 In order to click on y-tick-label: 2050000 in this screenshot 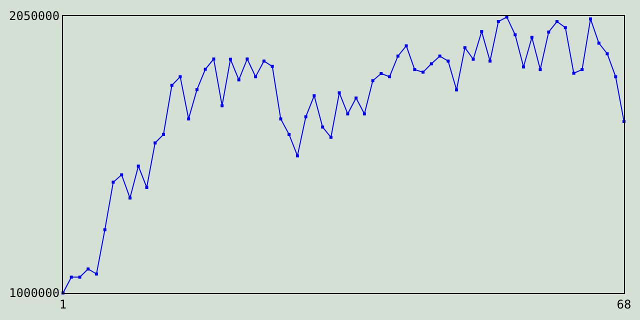, I will do `click(34, 16)`.